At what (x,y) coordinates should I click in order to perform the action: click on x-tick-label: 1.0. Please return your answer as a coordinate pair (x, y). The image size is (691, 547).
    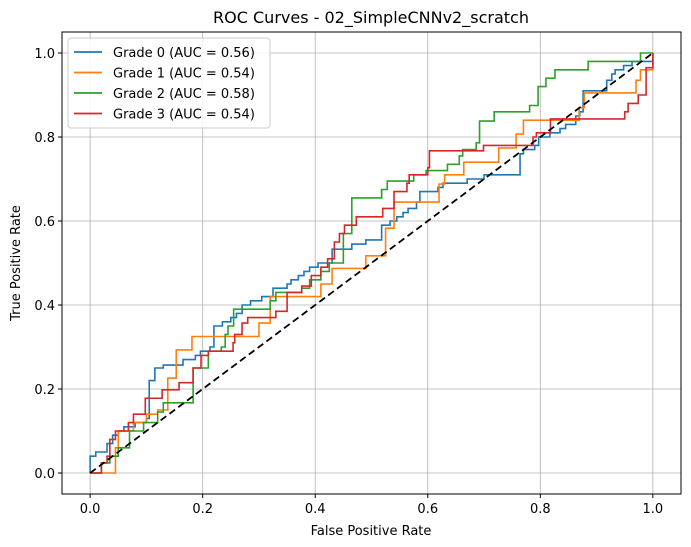
    Looking at the image, I should click on (653, 509).